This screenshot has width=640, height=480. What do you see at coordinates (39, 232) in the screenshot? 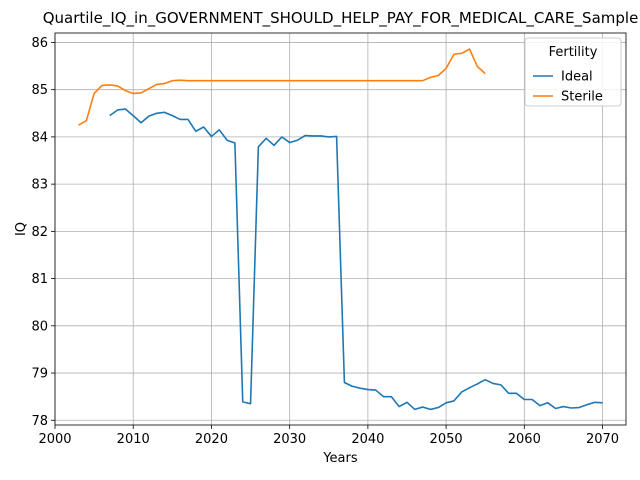
I see `y-tick-label: 82` at bounding box center [39, 232].